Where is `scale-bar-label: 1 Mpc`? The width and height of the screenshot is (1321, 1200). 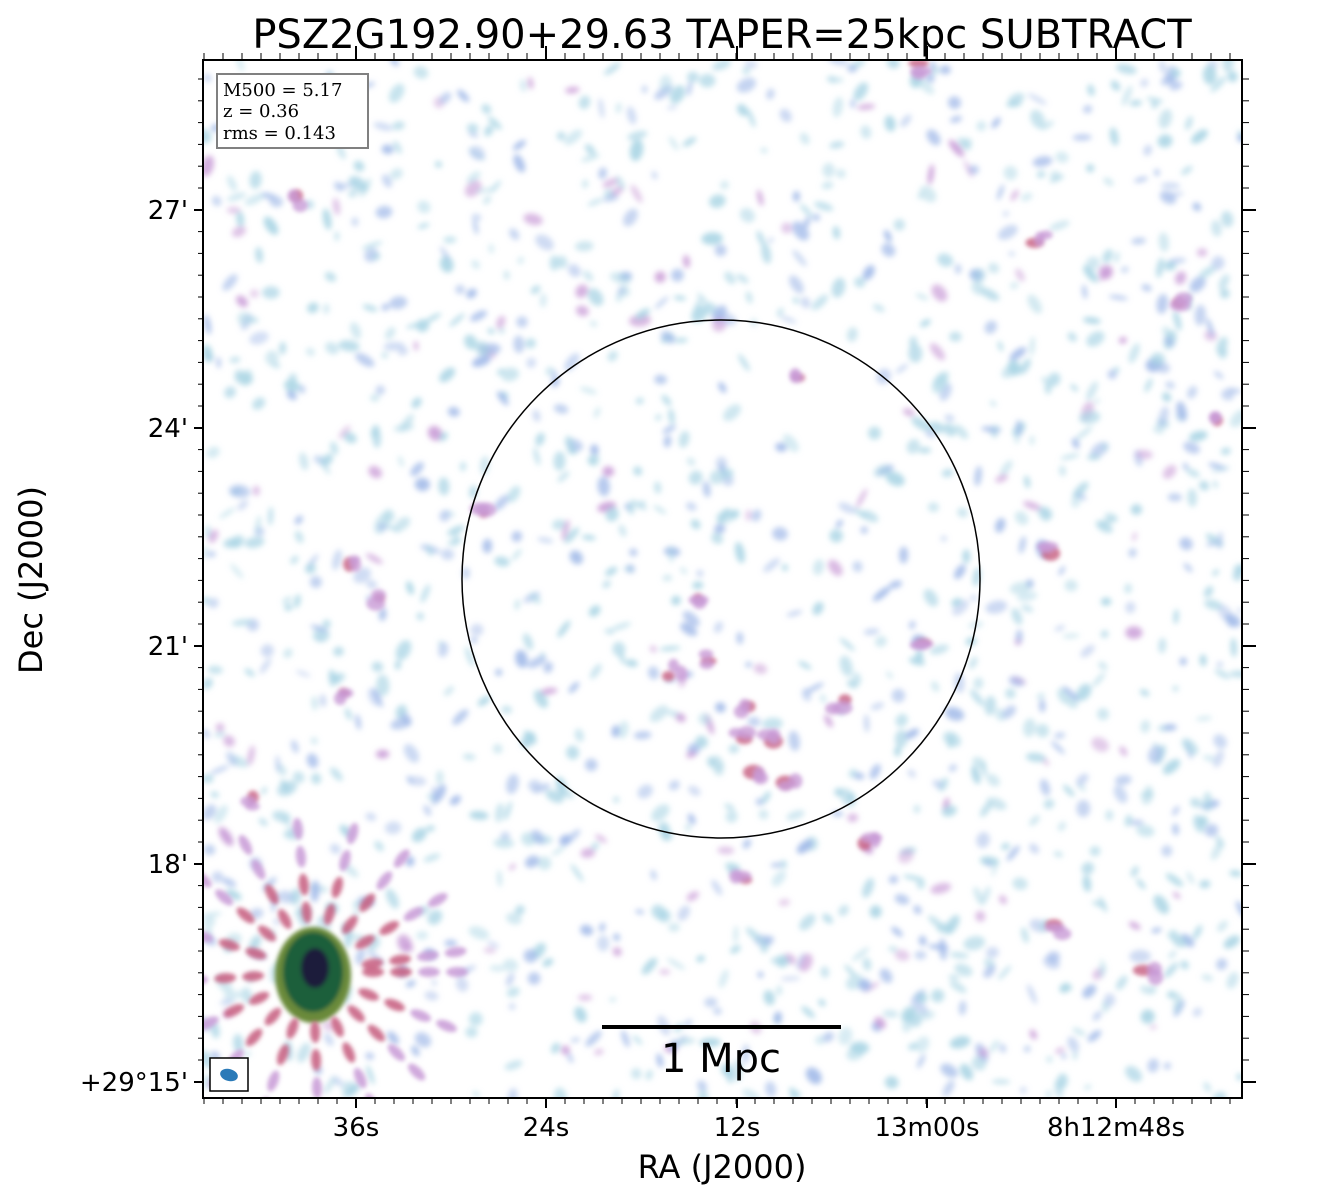
scale-bar-label: 1 Mpc is located at coordinates (721, 1059).